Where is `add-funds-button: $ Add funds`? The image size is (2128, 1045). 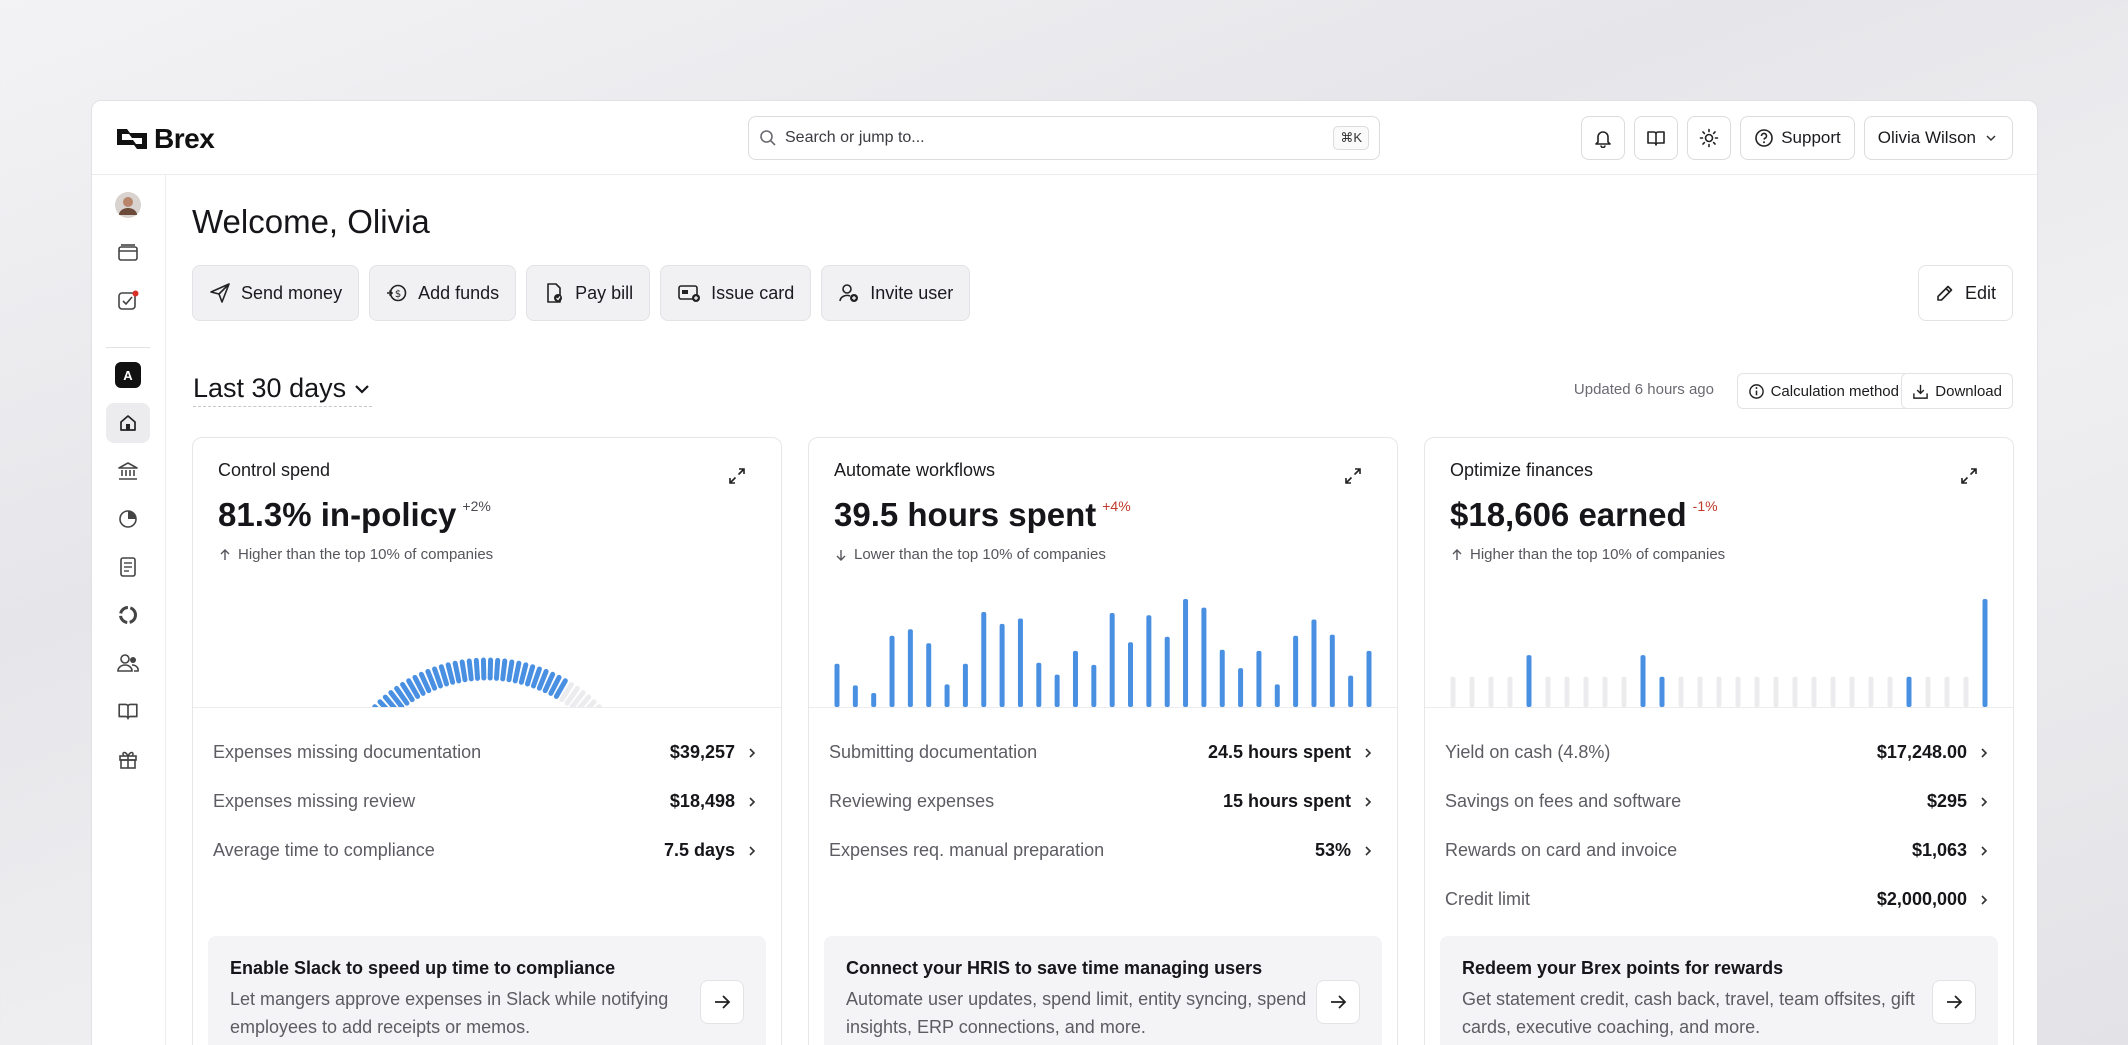 add-funds-button: $ Add funds is located at coordinates (443, 293).